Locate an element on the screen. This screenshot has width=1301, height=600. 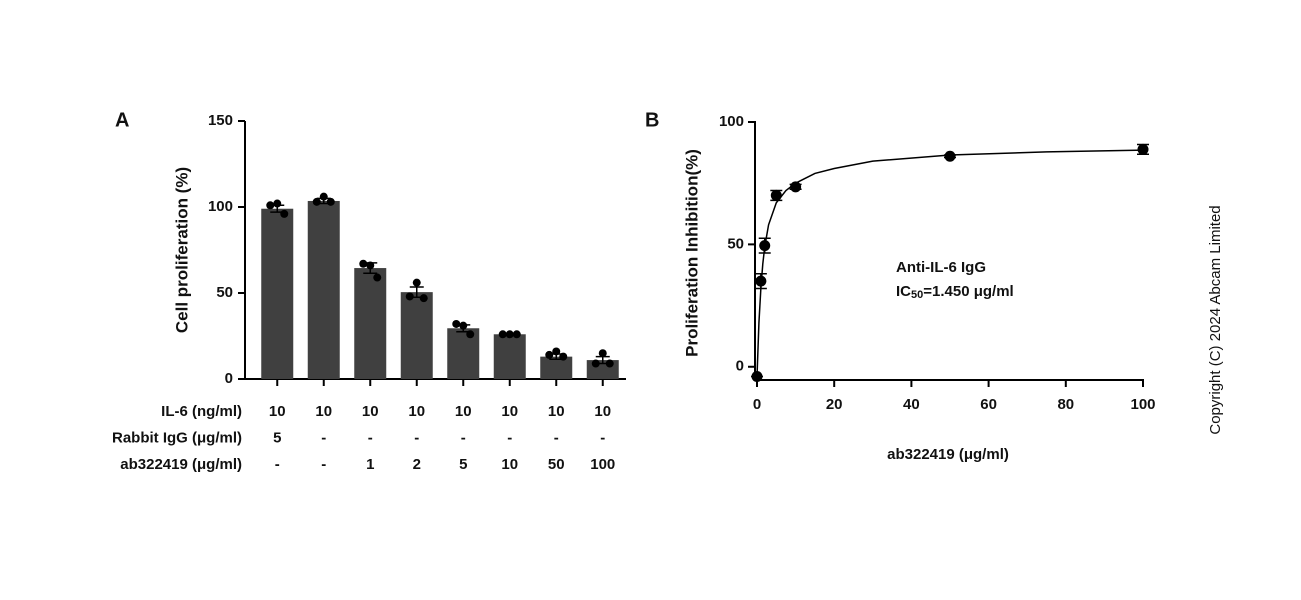
condition-value: 1 is located at coordinates (370, 464).